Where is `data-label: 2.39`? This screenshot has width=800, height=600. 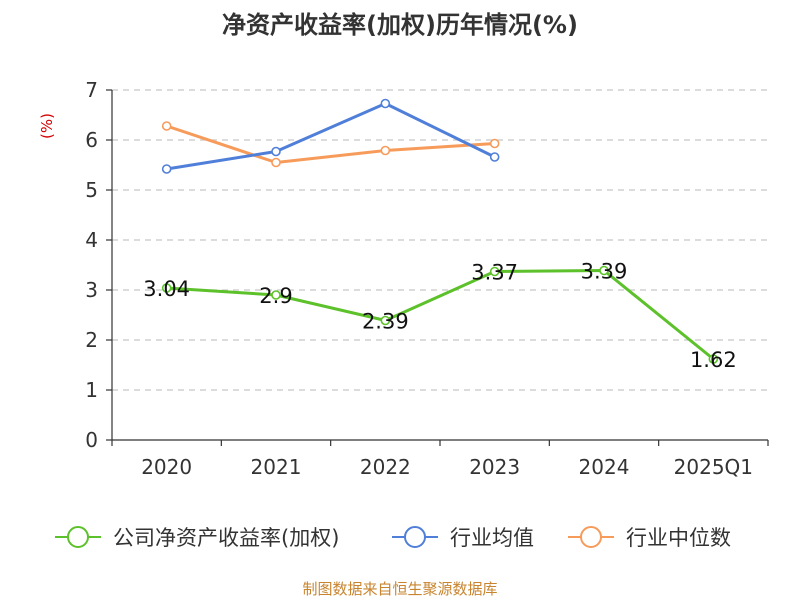 data-label: 2.39 is located at coordinates (385, 322).